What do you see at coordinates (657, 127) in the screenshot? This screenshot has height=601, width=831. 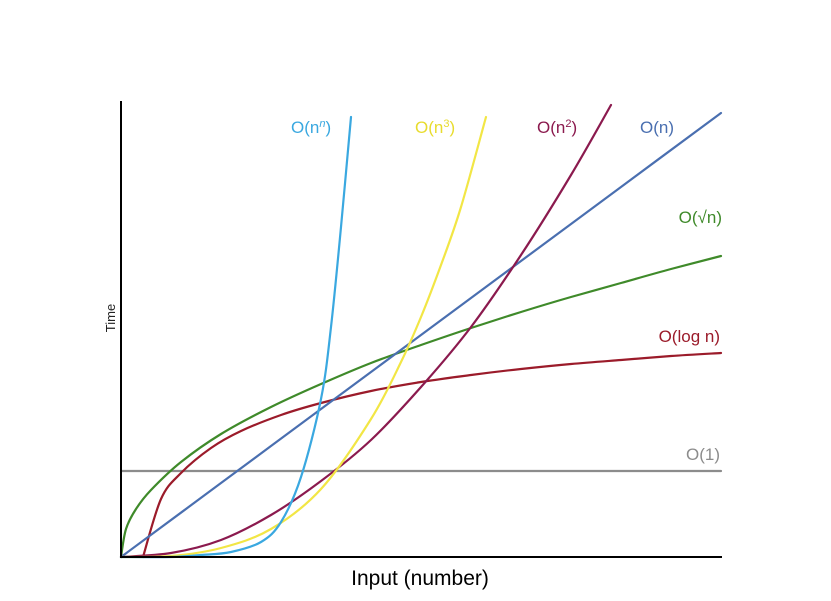 I see `series-label-3: O(n)` at bounding box center [657, 127].